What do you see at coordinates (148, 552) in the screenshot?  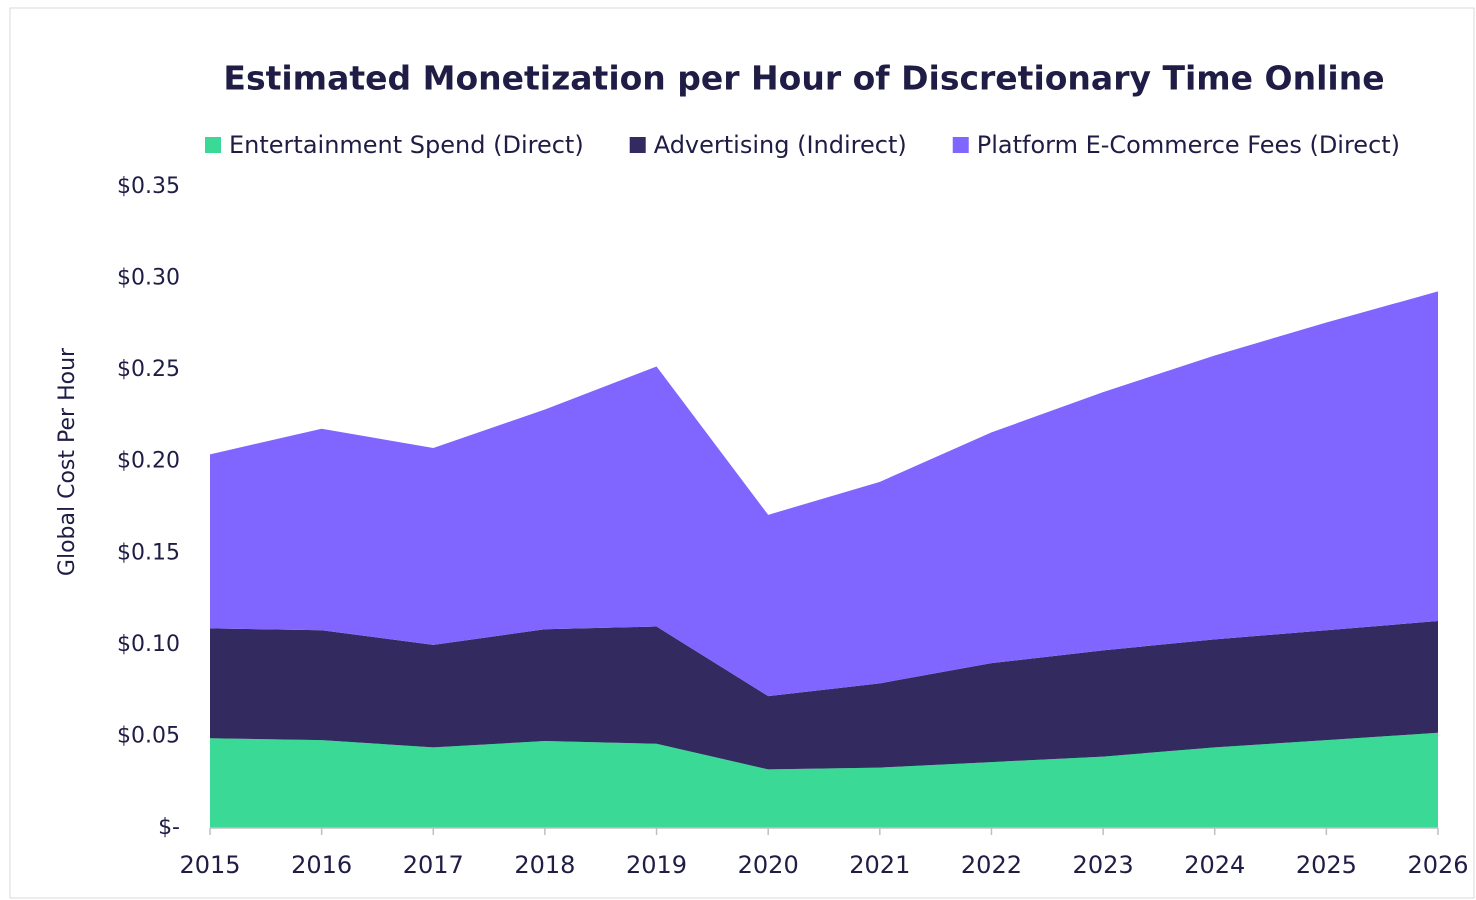 I see `y-tick-label: $0.15` at bounding box center [148, 552].